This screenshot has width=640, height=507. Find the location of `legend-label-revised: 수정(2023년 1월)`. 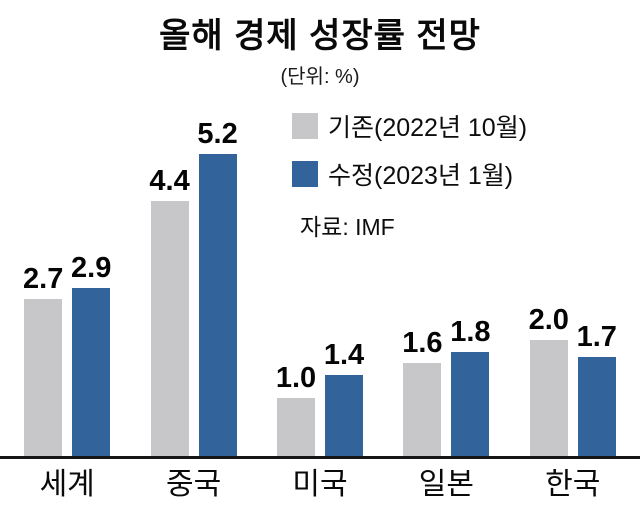

legend-label-revised: 수정(2023년 1월) is located at coordinates (421, 176).